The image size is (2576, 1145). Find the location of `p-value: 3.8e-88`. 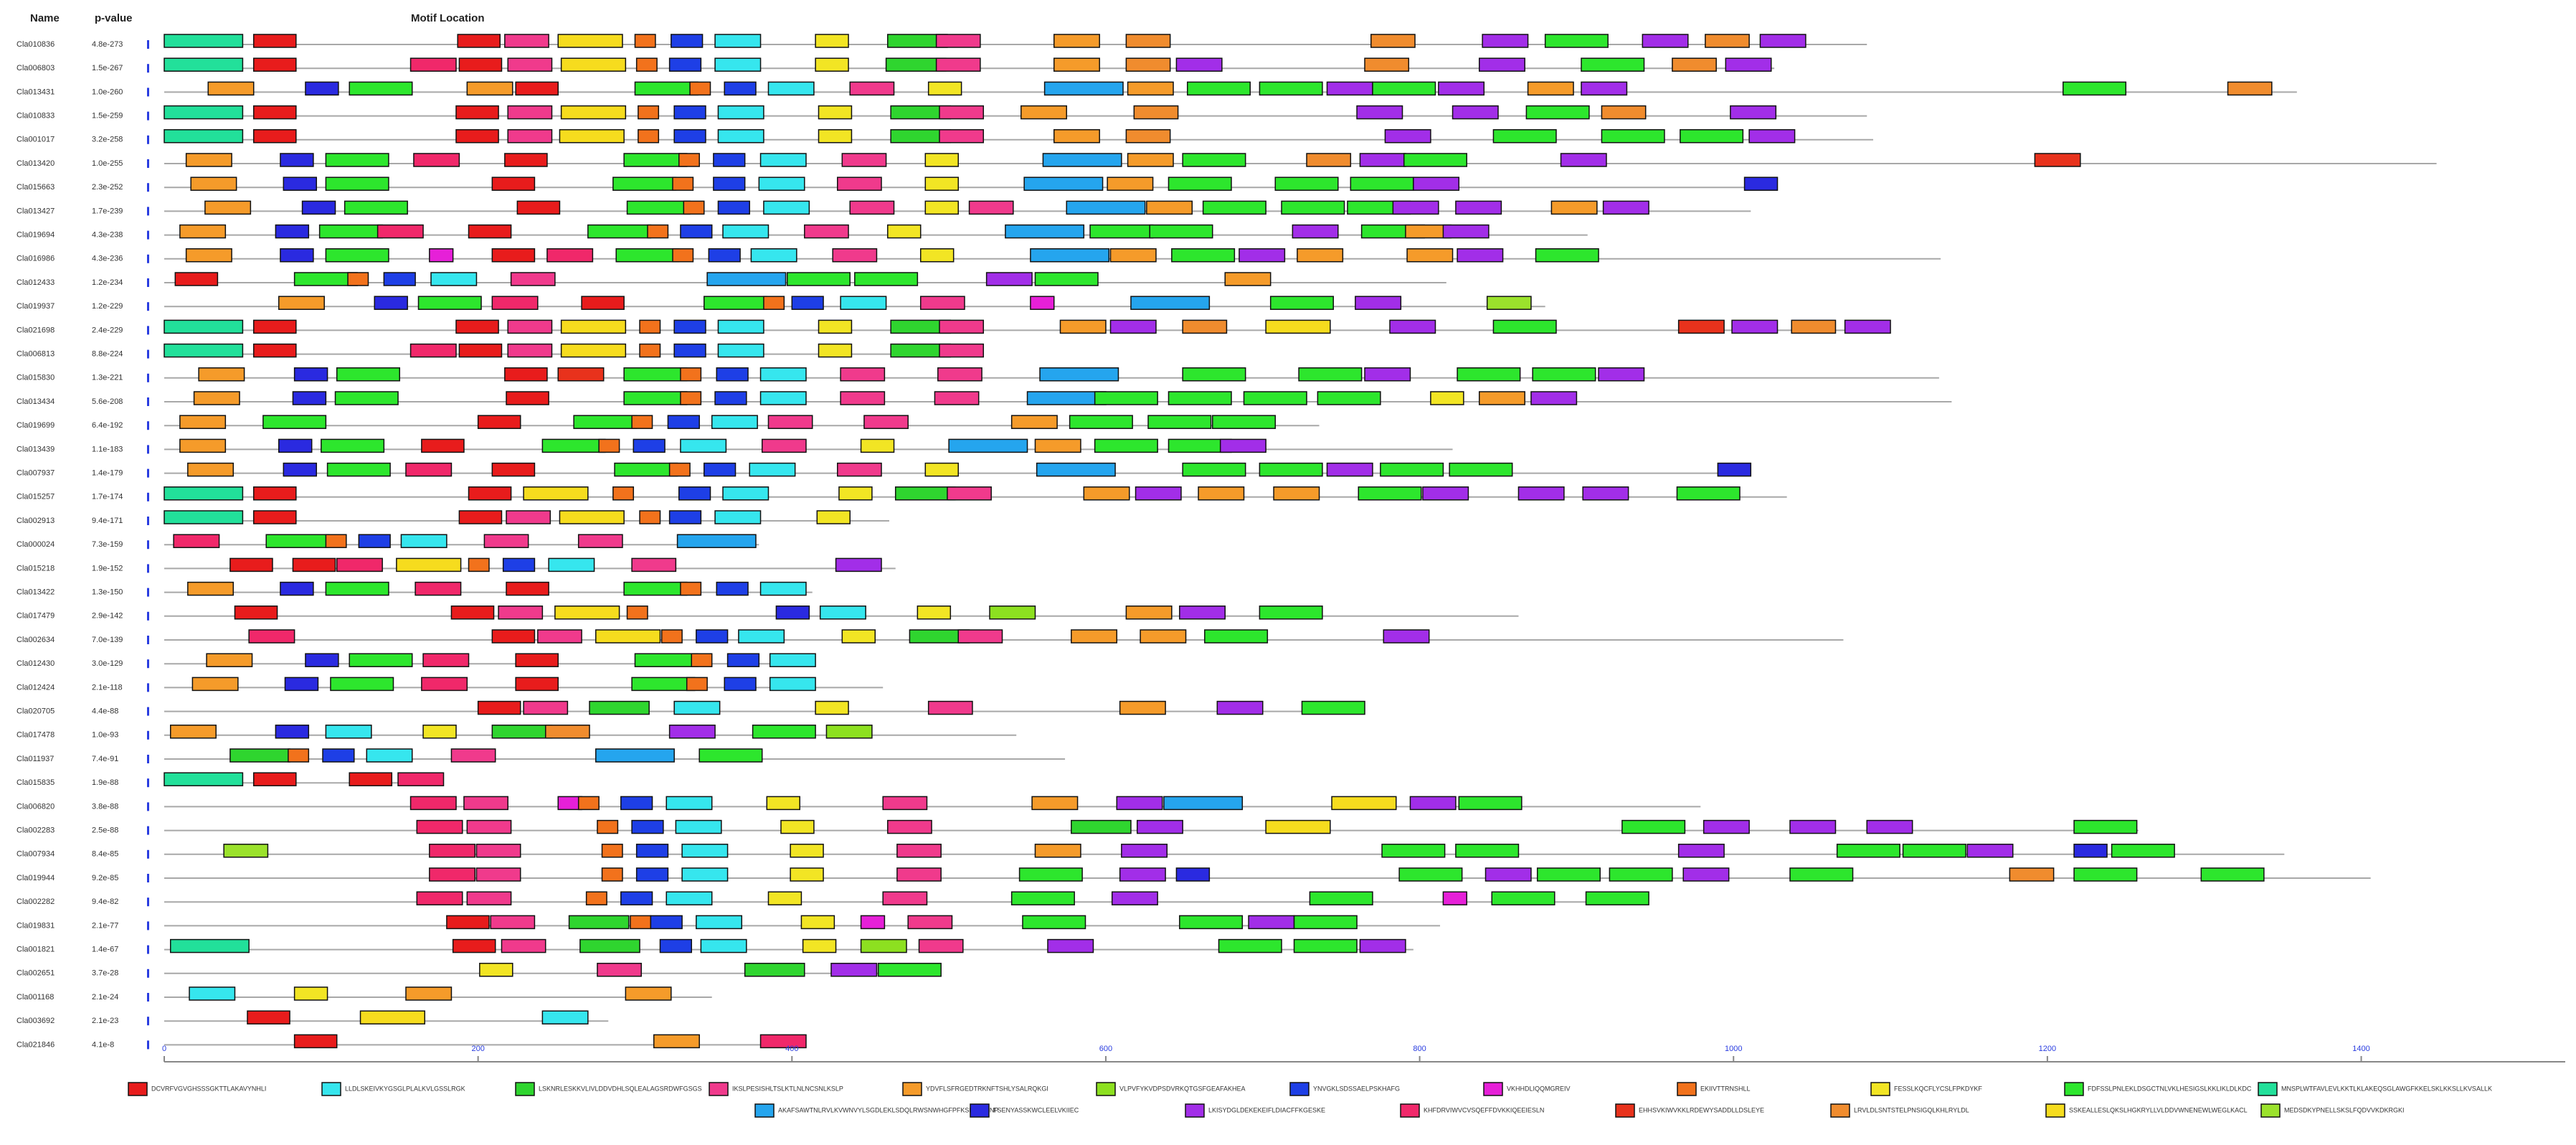

p-value: 3.8e-88 is located at coordinates (105, 806).